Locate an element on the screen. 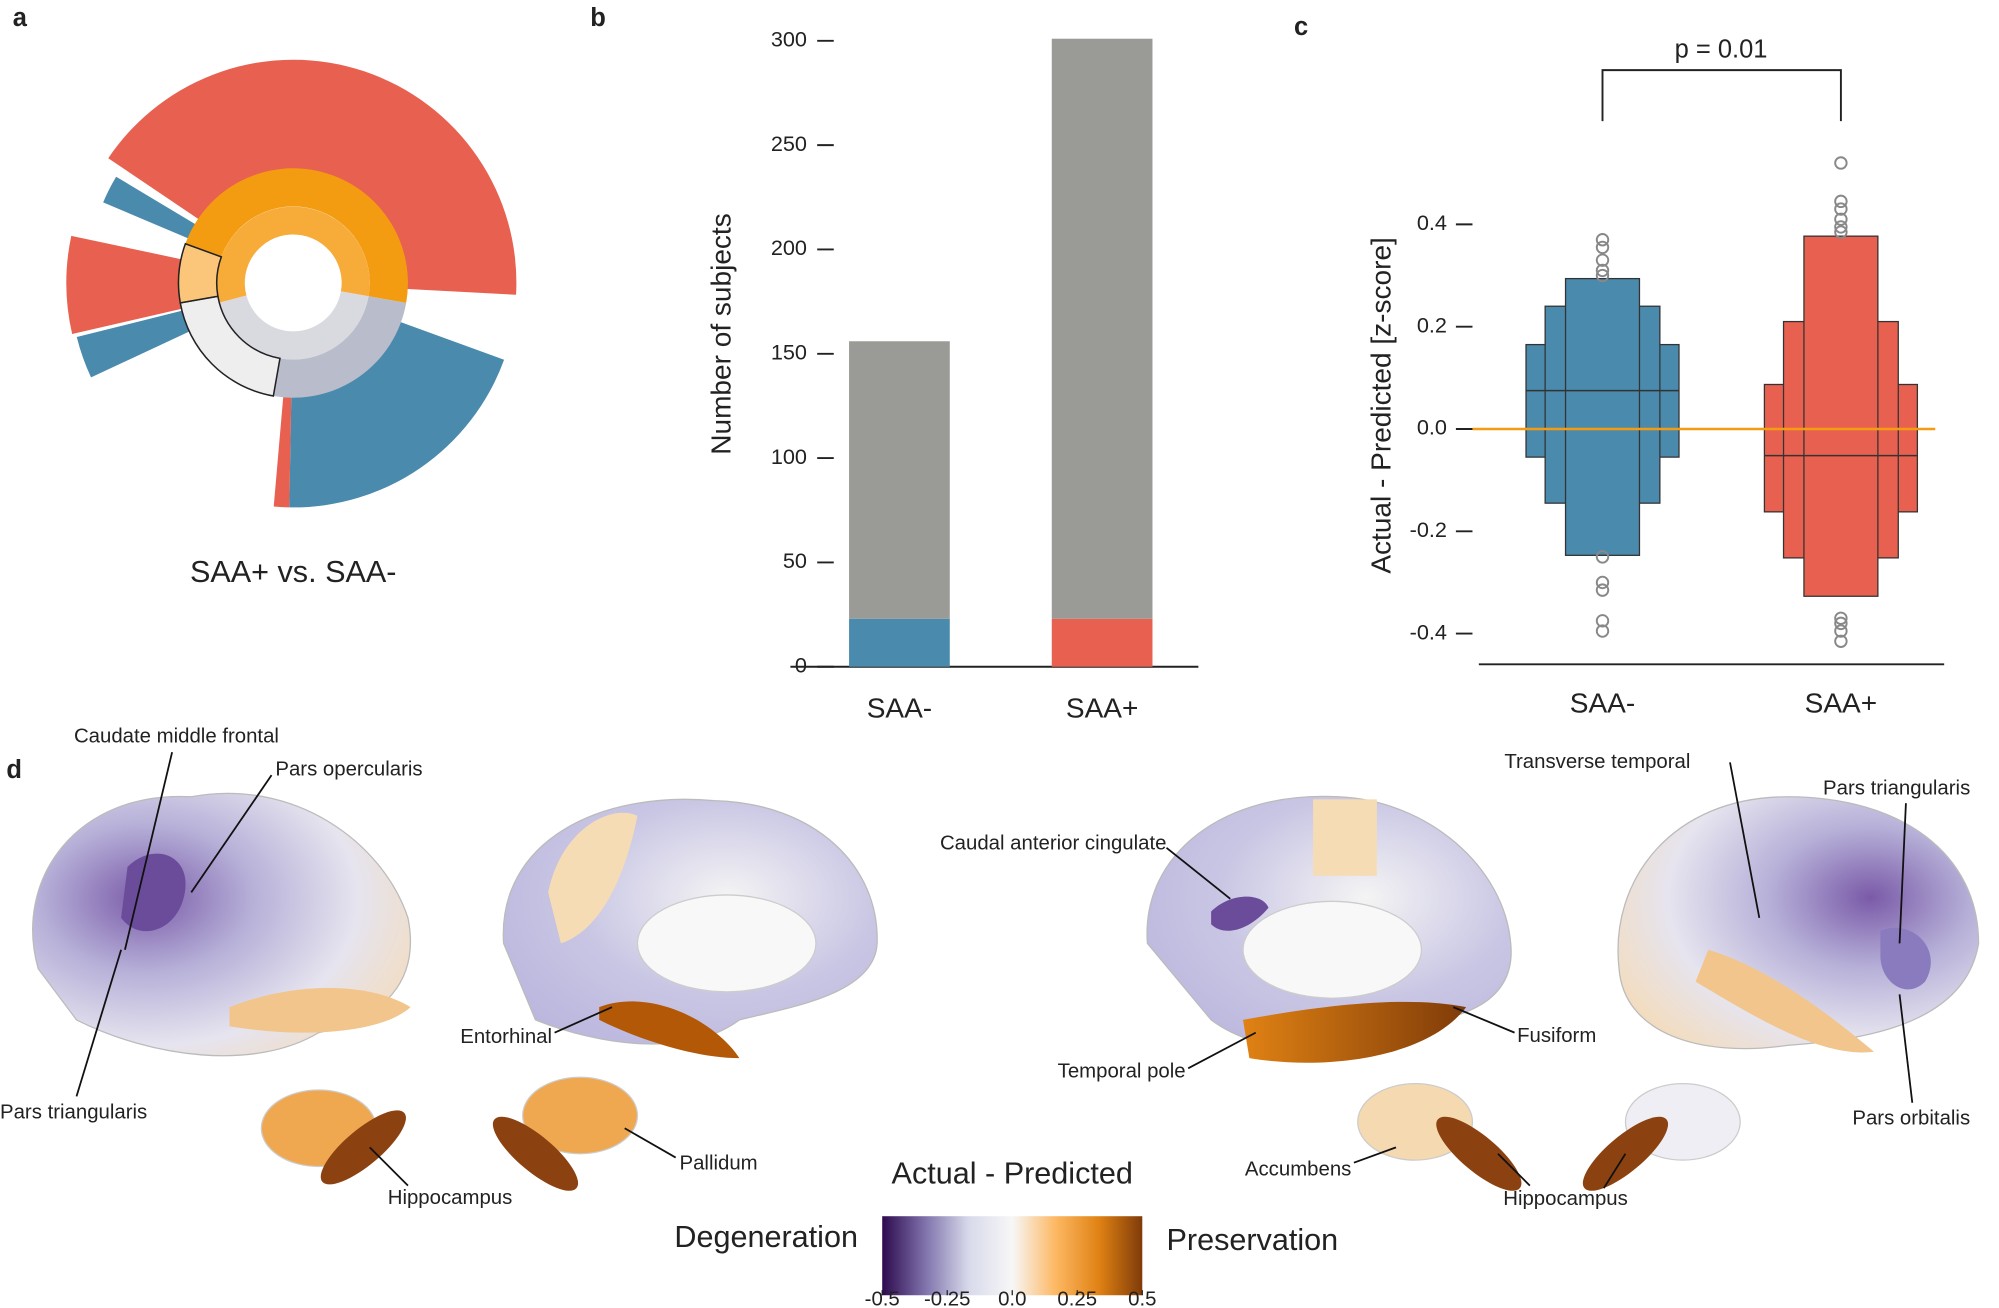 Image resolution: width=1999 pixels, height=1308 pixels. panel-label: c is located at coordinates (1301, 27).